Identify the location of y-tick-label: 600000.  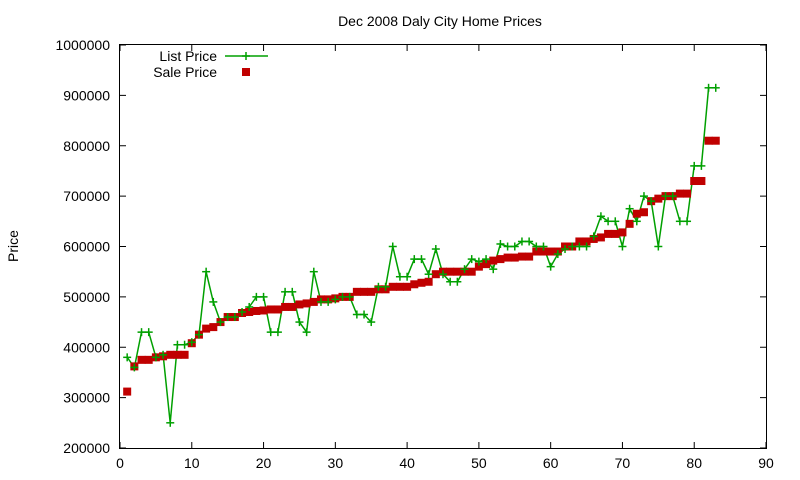
(86, 247).